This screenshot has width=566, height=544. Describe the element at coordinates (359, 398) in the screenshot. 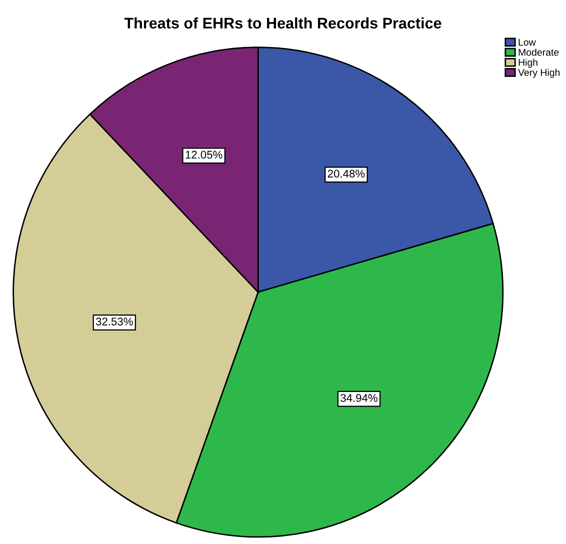

I see `data-label: 34.94%` at that location.